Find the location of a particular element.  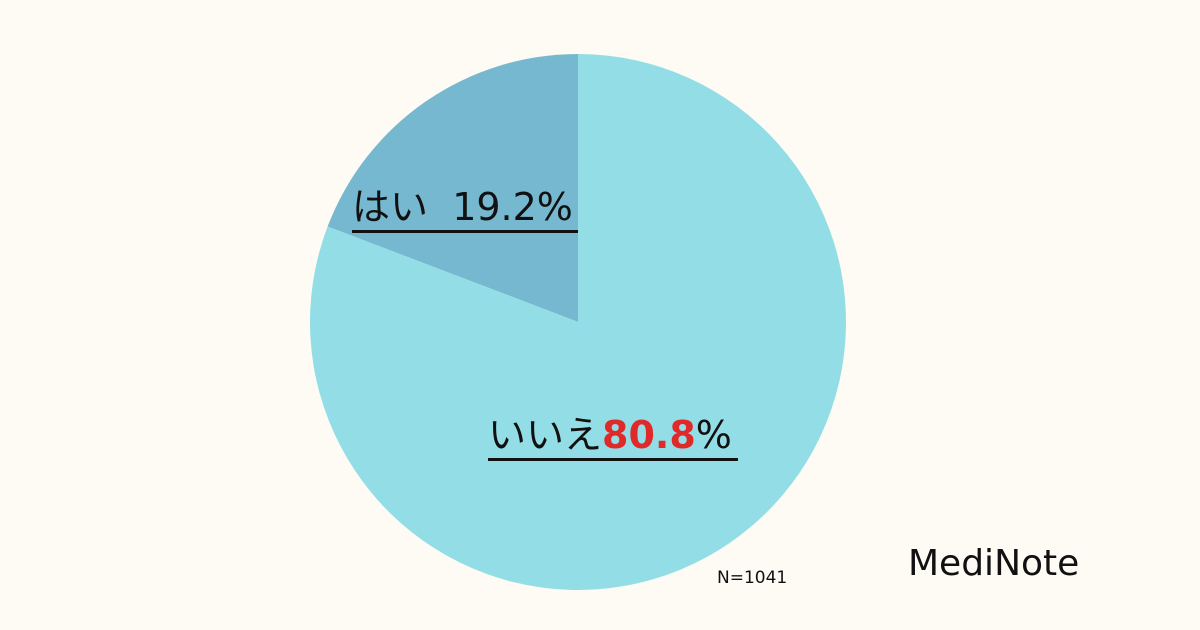

slice-label-yes-unit: % is located at coordinates (554, 207).